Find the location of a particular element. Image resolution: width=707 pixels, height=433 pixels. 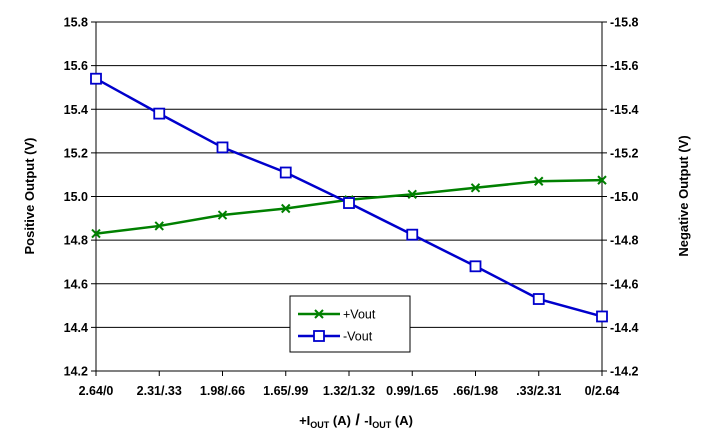

y-right-tick-label: -15.2 is located at coordinates (624, 153).